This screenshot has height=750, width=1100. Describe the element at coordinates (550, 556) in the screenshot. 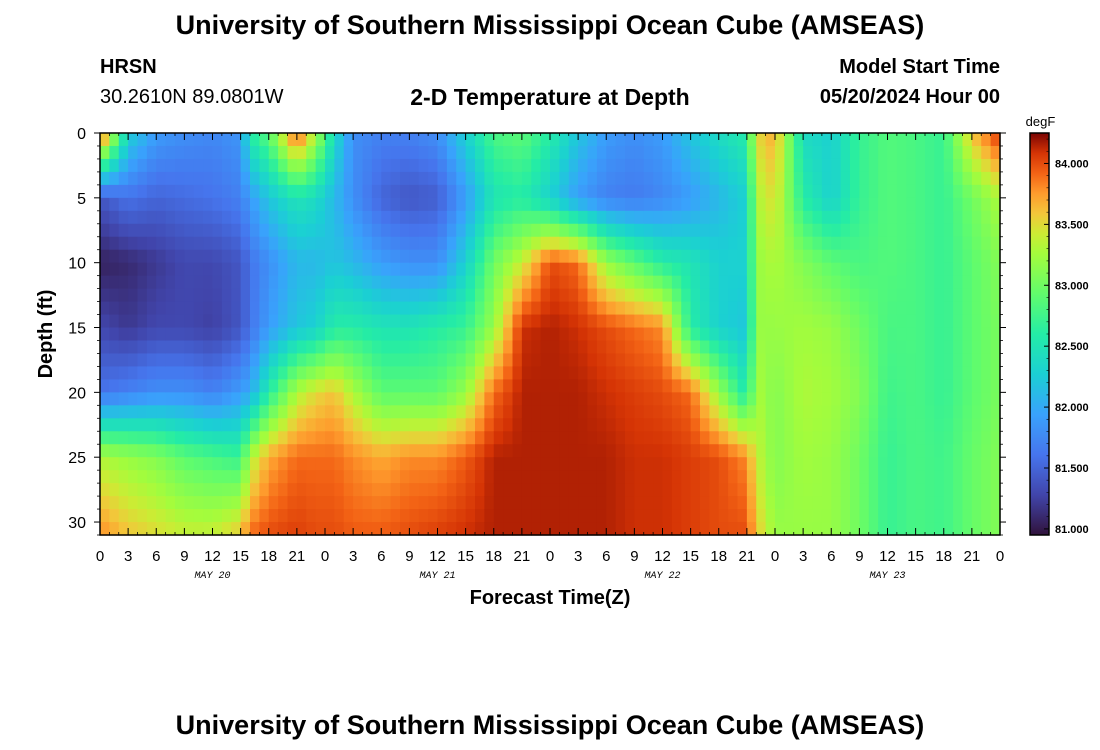

I see `x-tick-label: 0` at that location.